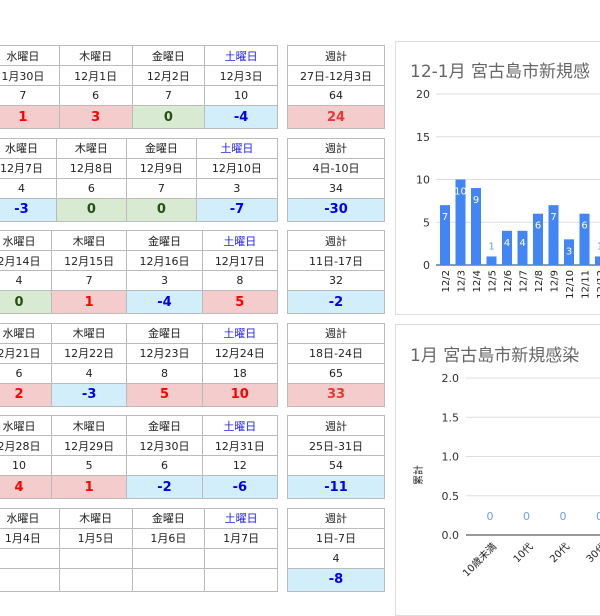  Describe the element at coordinates (336, 538) in the screenshot. I see `range-cell: 1日-7日` at that location.